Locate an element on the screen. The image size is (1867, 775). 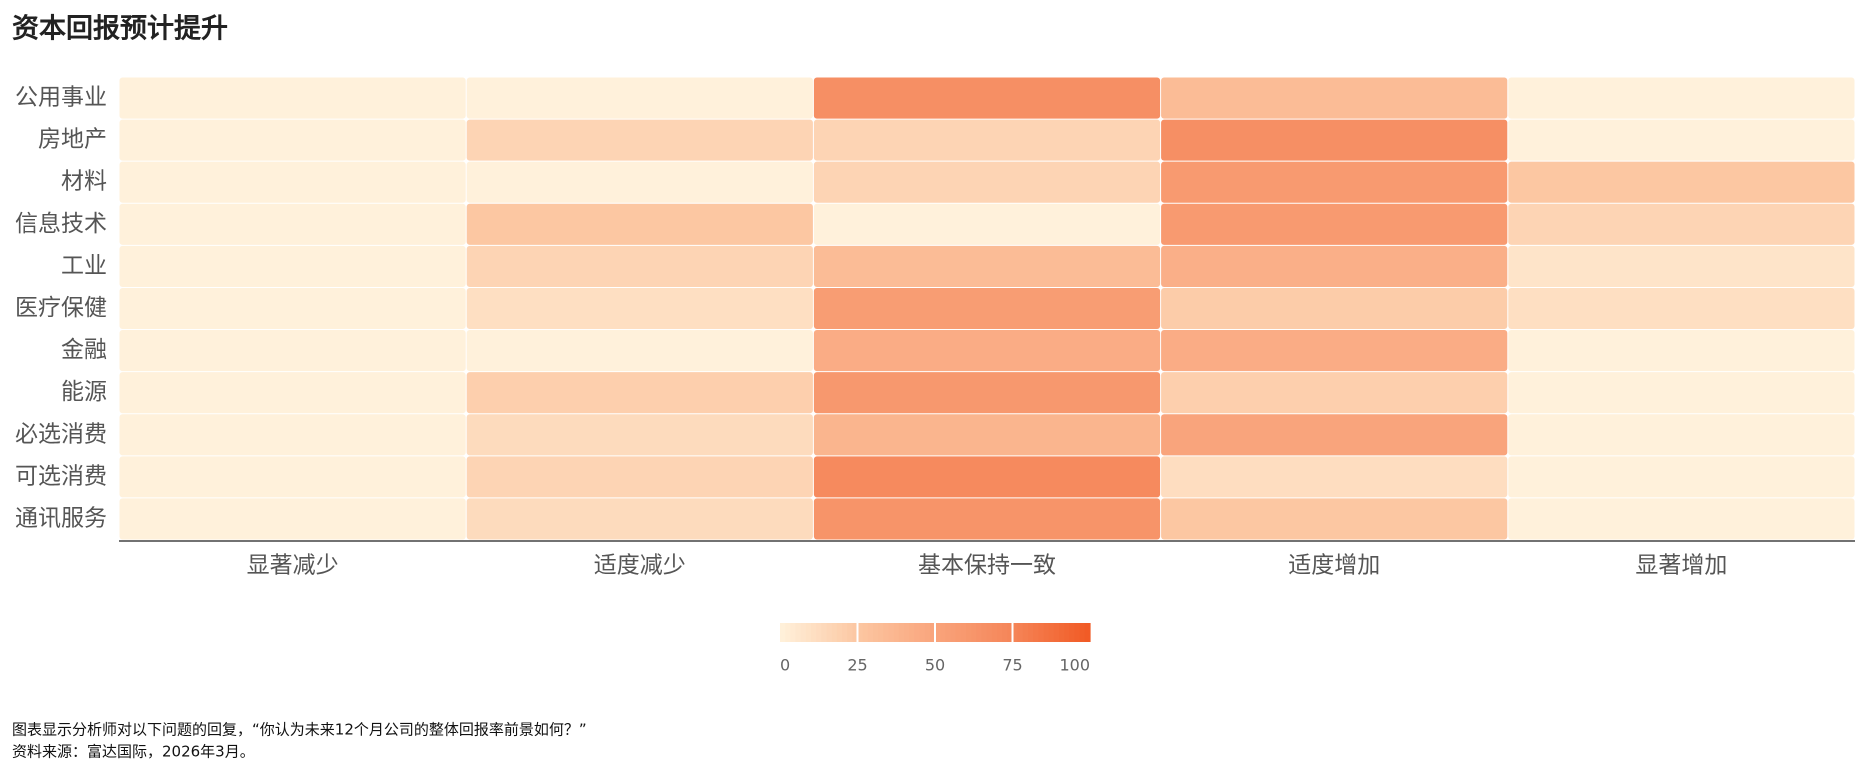
y-tick-label: 通讯服务 is located at coordinates (61, 518).